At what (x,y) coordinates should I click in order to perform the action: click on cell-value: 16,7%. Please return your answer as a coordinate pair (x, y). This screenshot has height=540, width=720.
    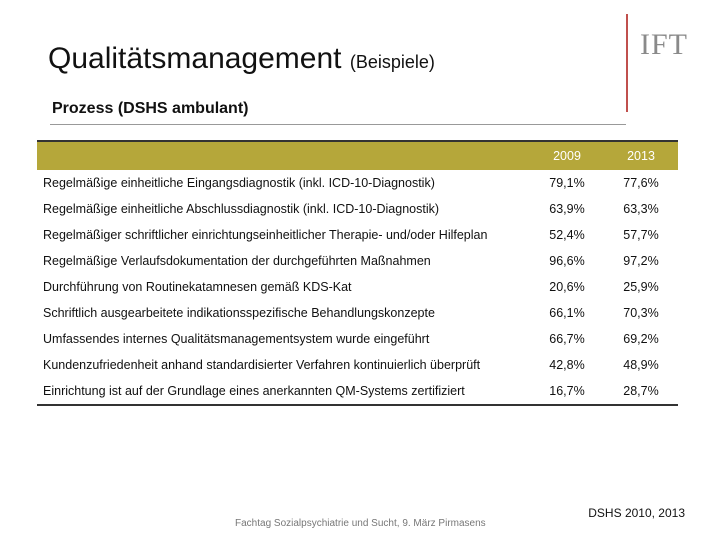
    Looking at the image, I should click on (567, 392).